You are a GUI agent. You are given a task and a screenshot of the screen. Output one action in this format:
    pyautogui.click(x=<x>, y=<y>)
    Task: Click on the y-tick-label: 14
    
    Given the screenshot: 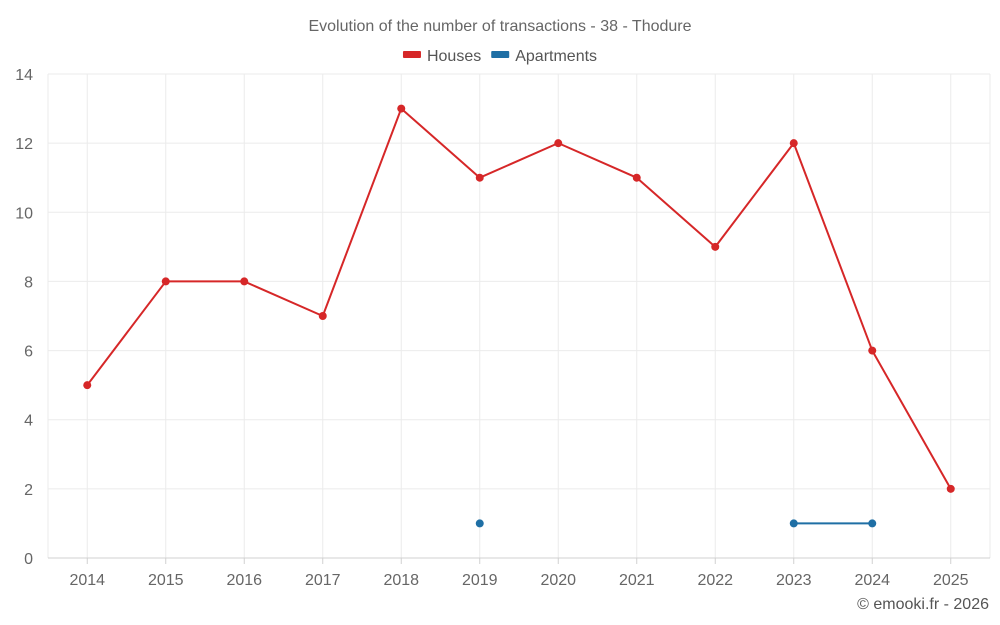 What is the action you would take?
    pyautogui.click(x=24, y=75)
    